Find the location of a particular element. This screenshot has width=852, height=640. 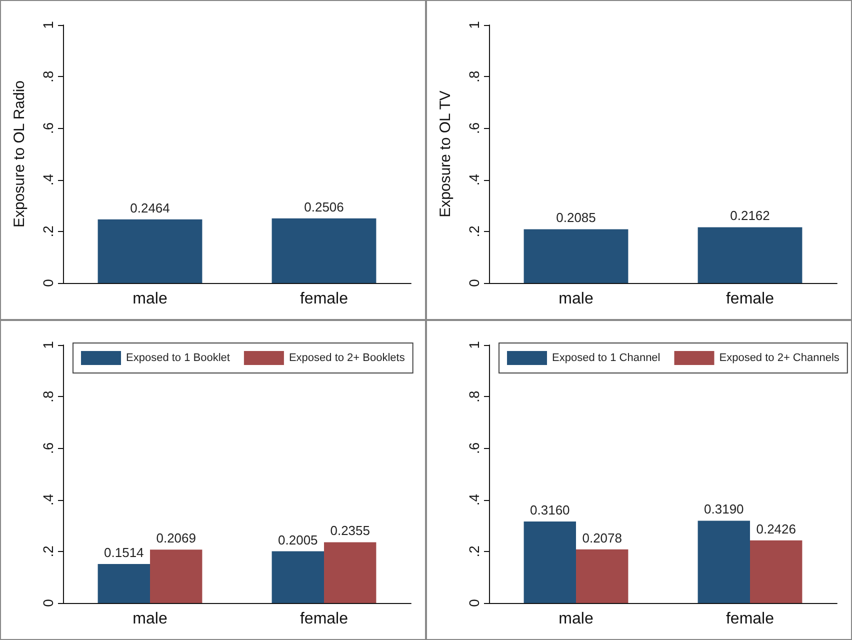

y-axis-title: Exposure to OL Radio is located at coordinates (19, 154).